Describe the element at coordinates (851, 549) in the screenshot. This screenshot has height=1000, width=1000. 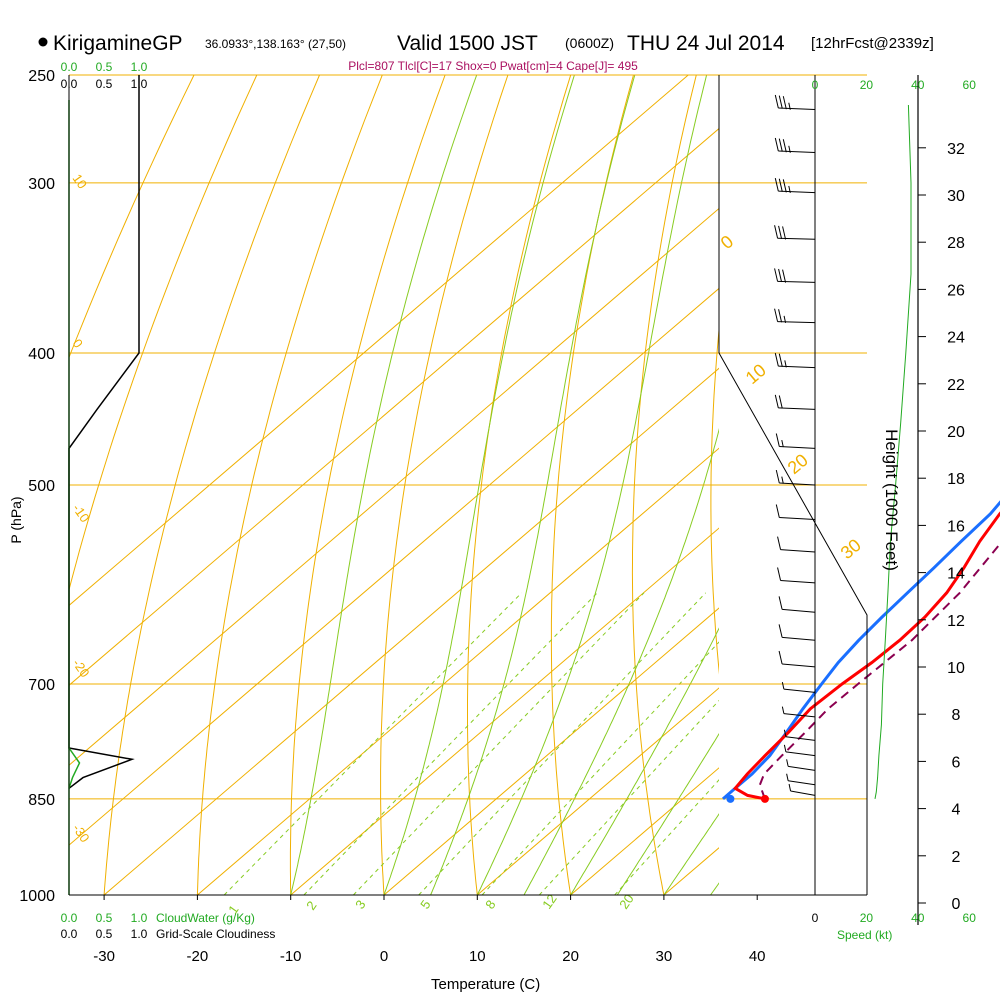
I see `isotherm-label: 30` at that location.